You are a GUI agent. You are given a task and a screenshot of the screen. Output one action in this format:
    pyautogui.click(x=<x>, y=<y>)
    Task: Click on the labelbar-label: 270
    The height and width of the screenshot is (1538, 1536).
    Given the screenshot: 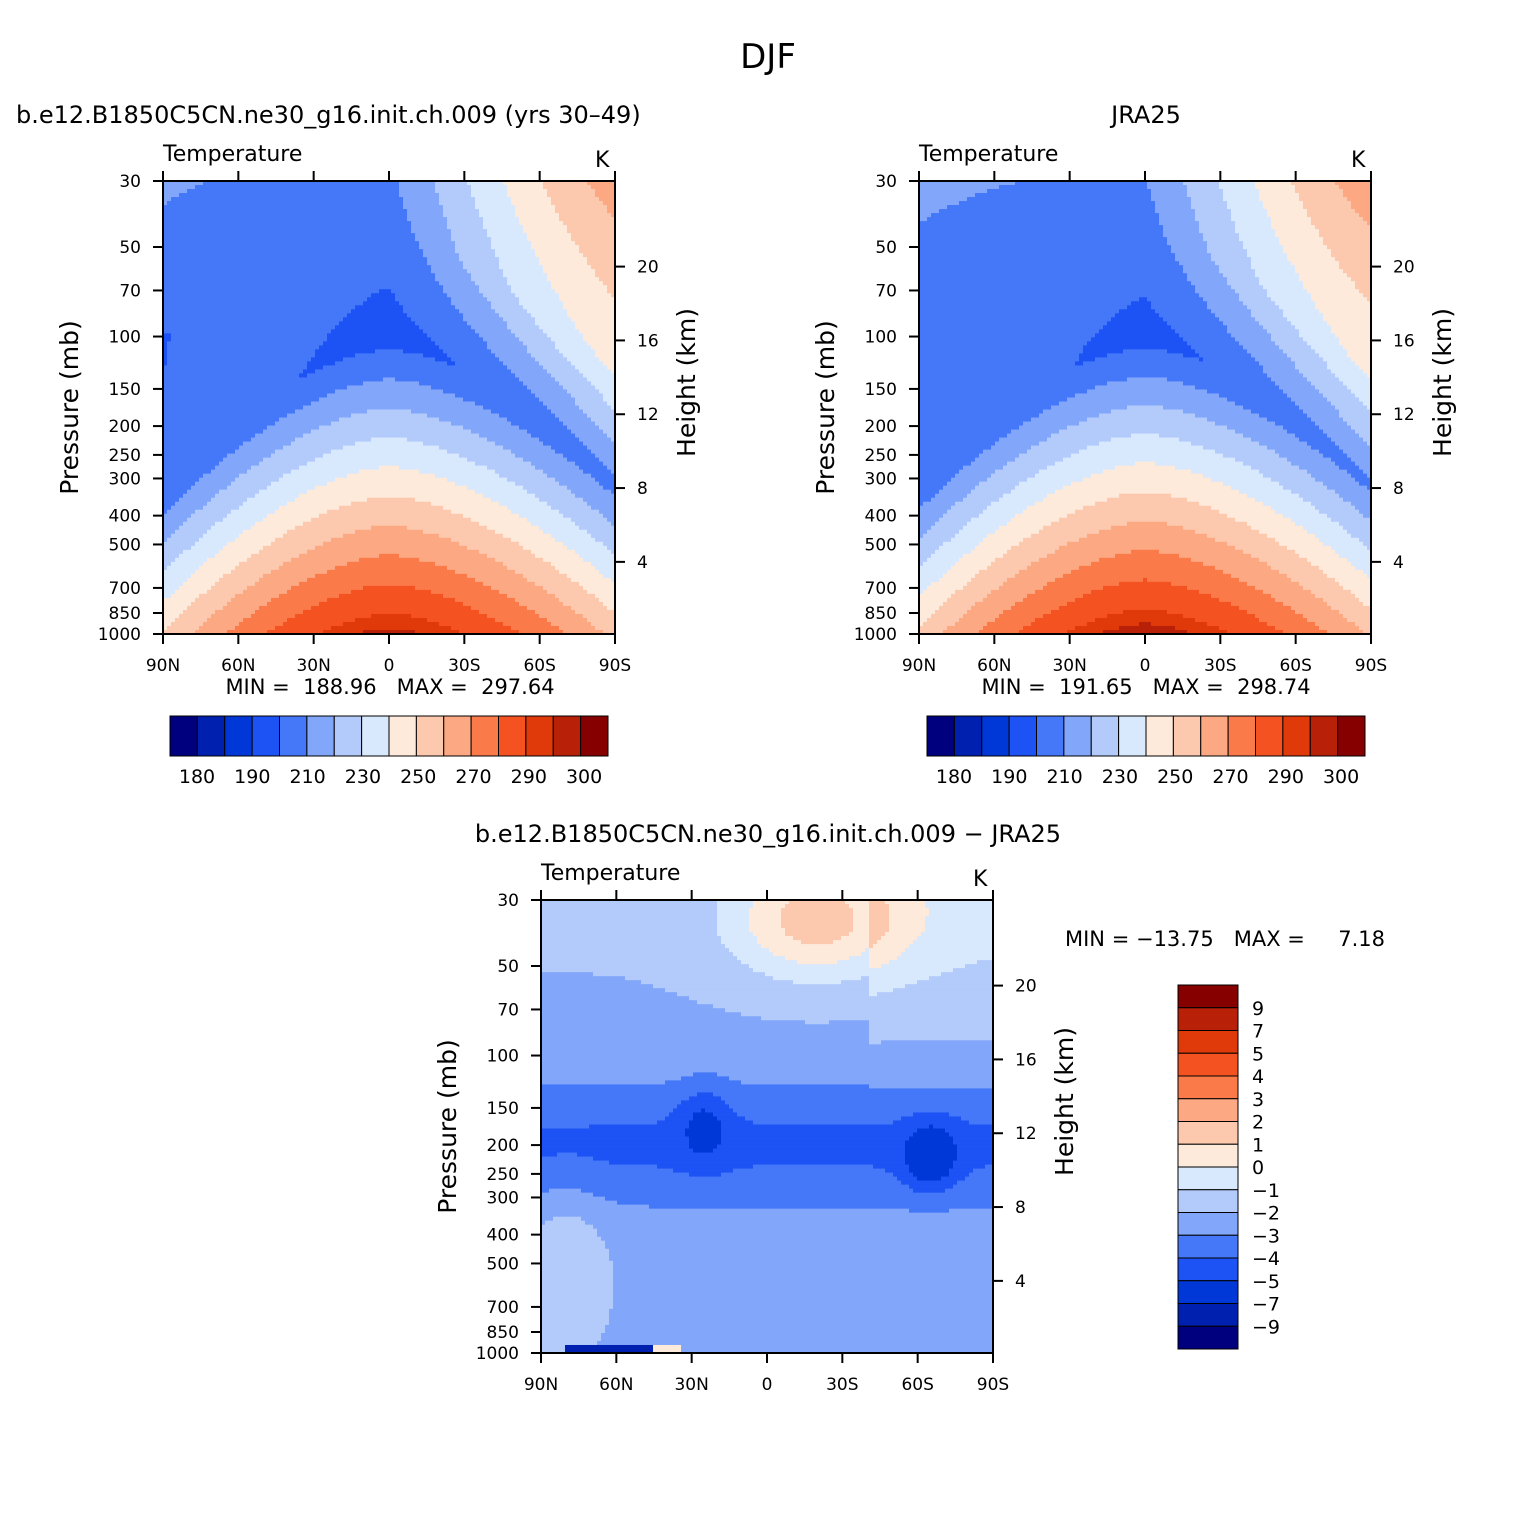 What is the action you would take?
    pyautogui.click(x=1230, y=777)
    